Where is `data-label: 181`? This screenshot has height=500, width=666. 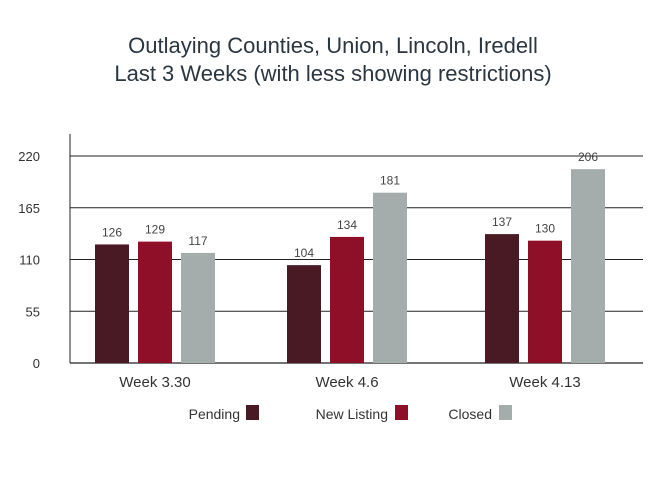
data-label: 181 is located at coordinates (390, 181).